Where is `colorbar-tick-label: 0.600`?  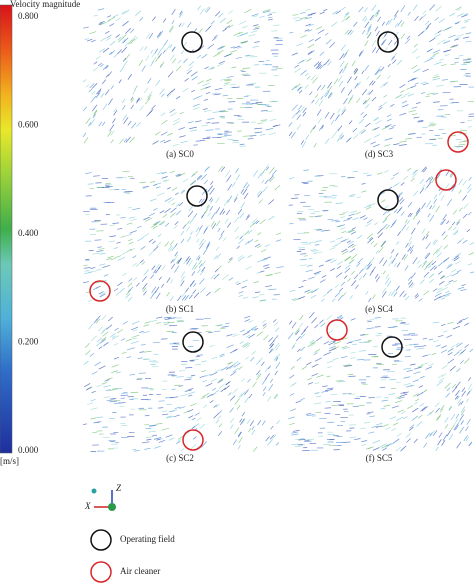 colorbar-tick-label: 0.600 is located at coordinates (28, 125).